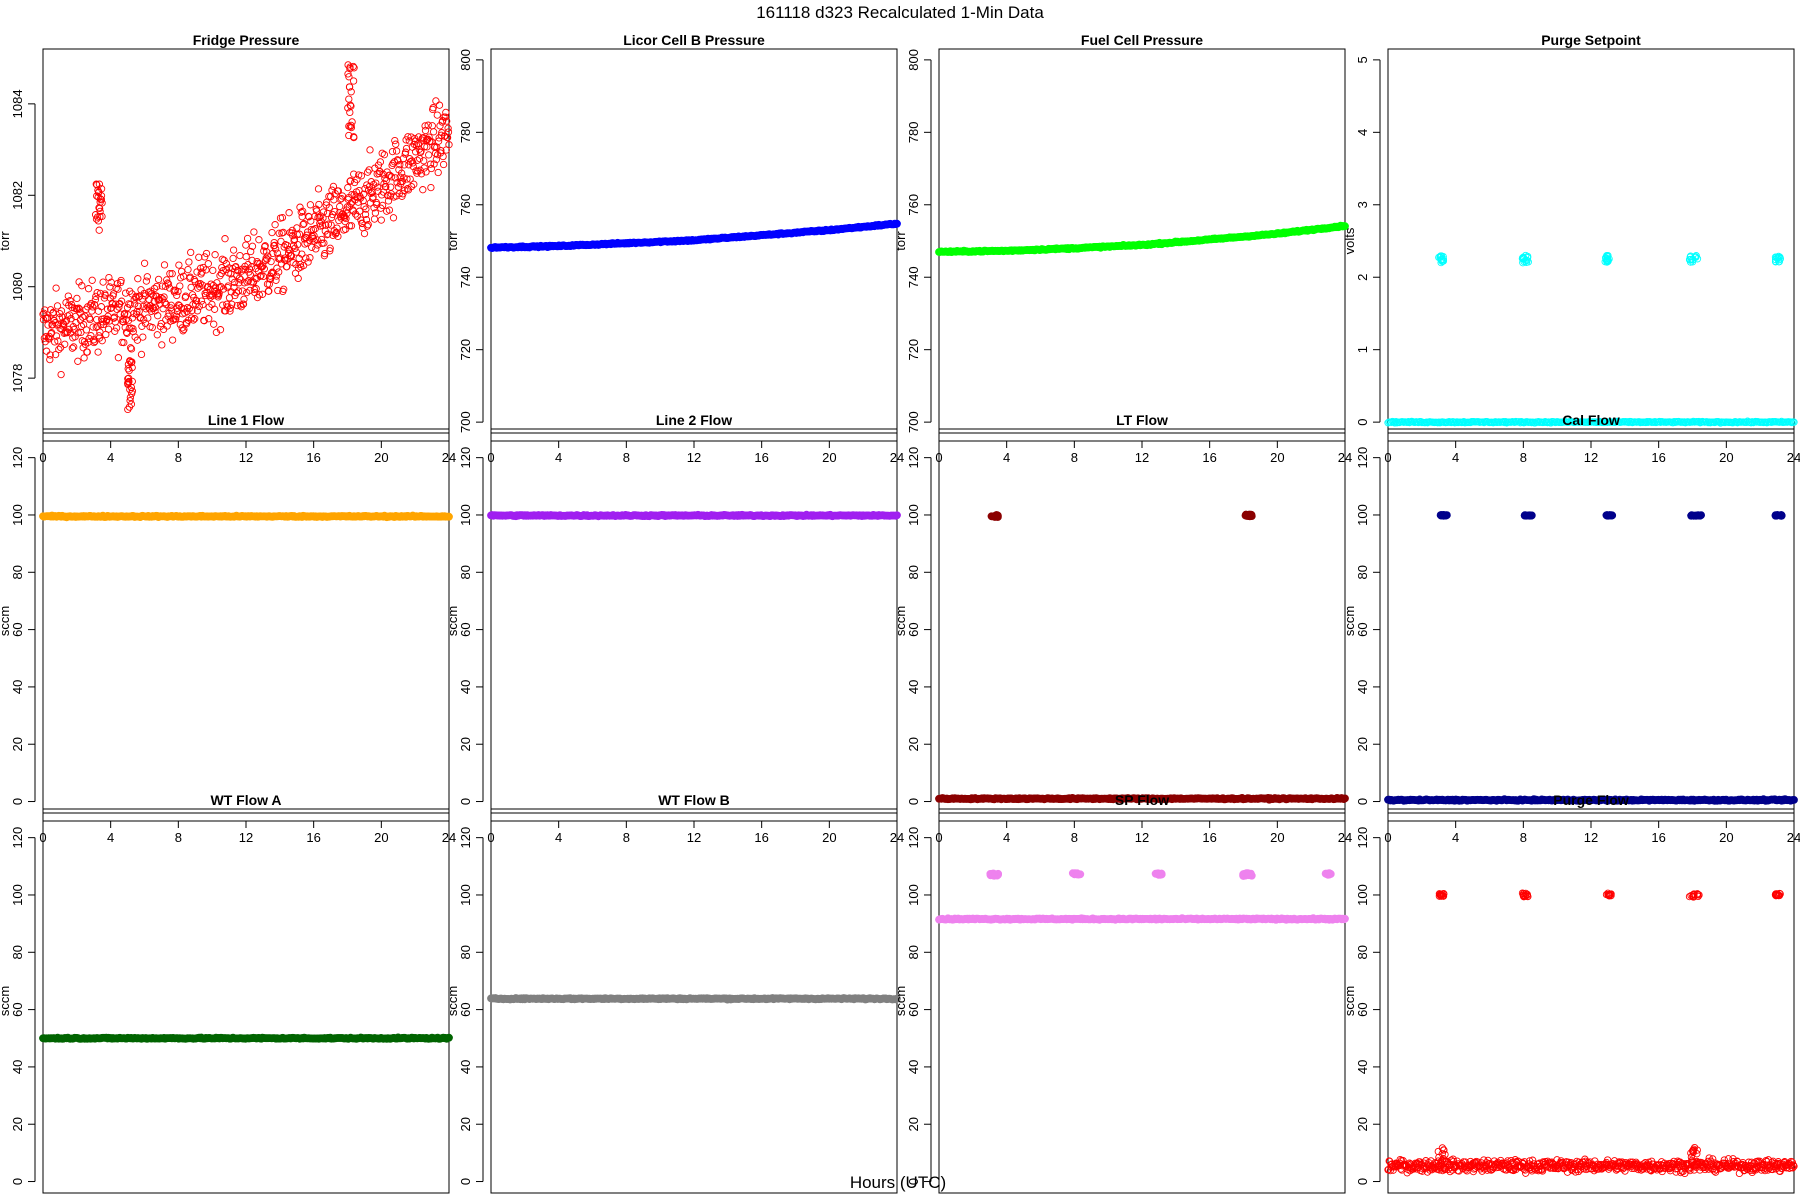  Describe the element at coordinates (913, 458) in the screenshot. I see `y-tick-label: 120` at that location.